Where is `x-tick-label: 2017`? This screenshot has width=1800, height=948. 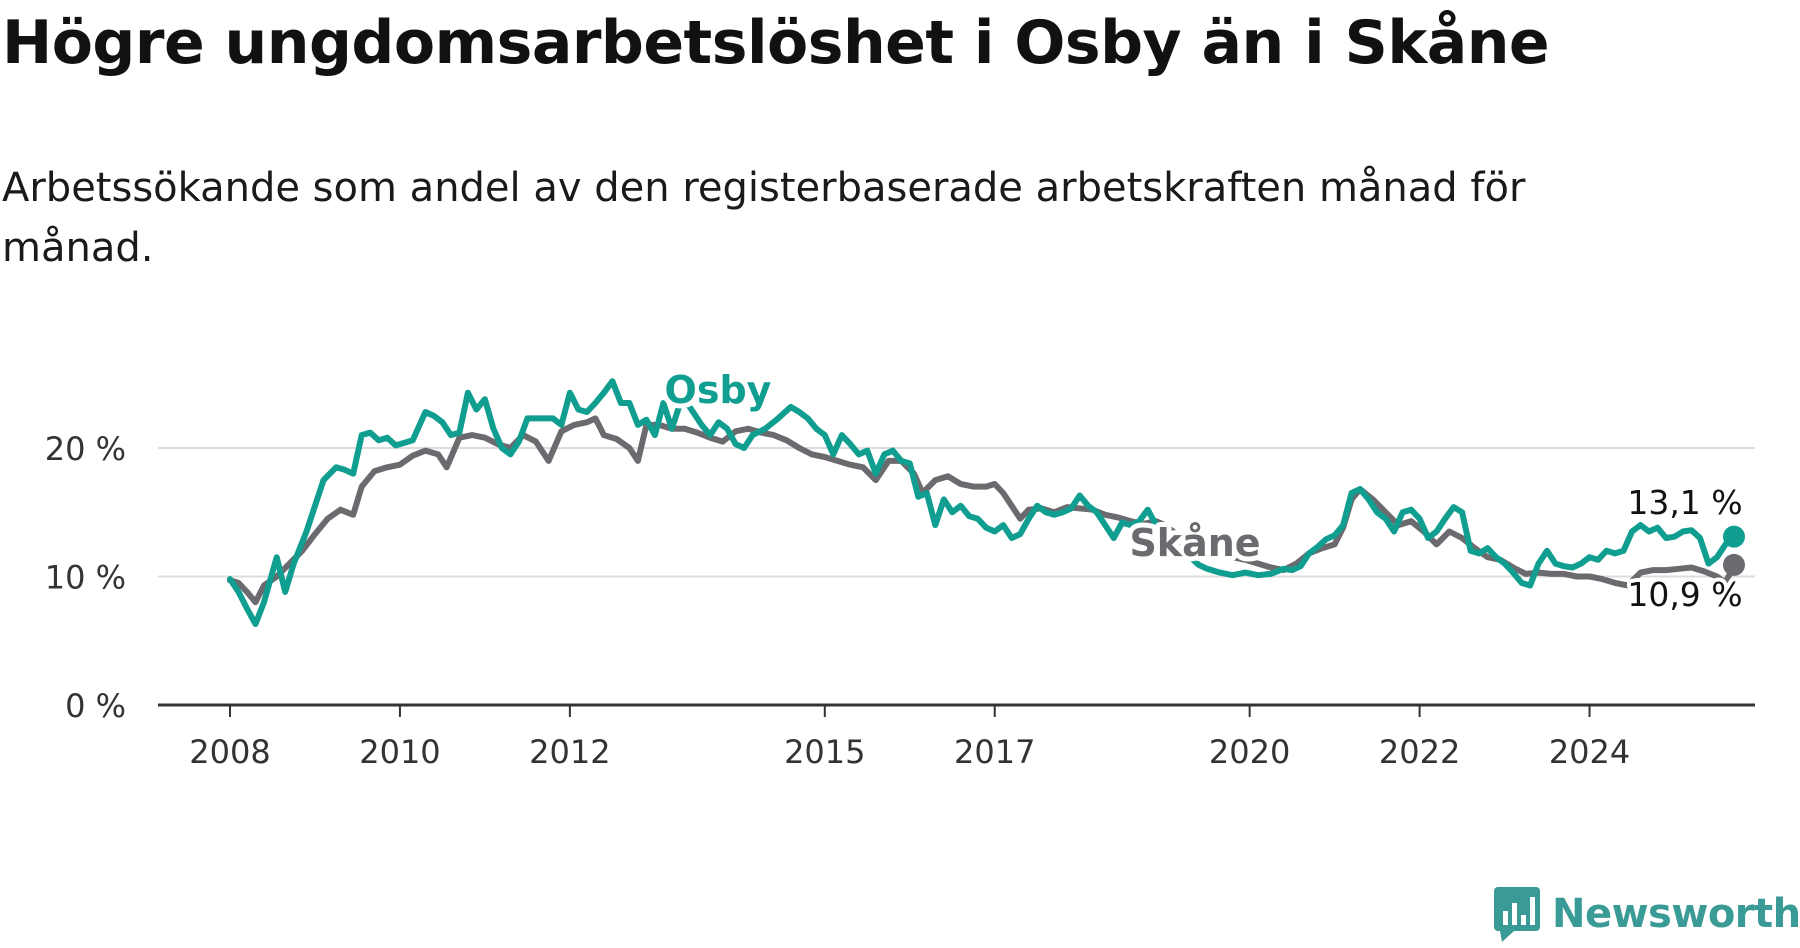 x-tick-label: 2017 is located at coordinates (994, 752).